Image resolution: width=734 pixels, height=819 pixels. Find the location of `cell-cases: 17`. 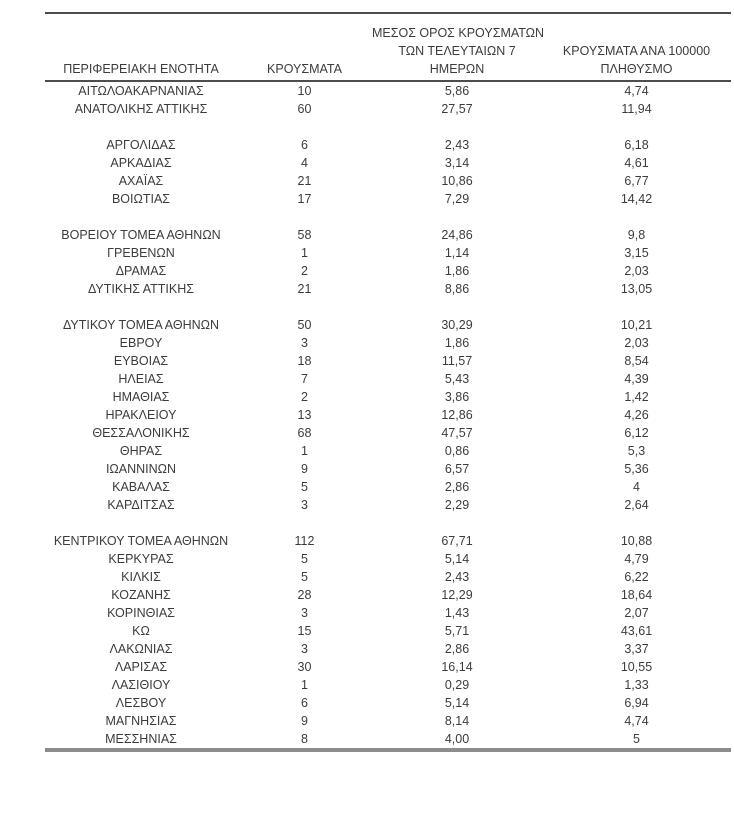

cell-cases: 17 is located at coordinates (304, 199).